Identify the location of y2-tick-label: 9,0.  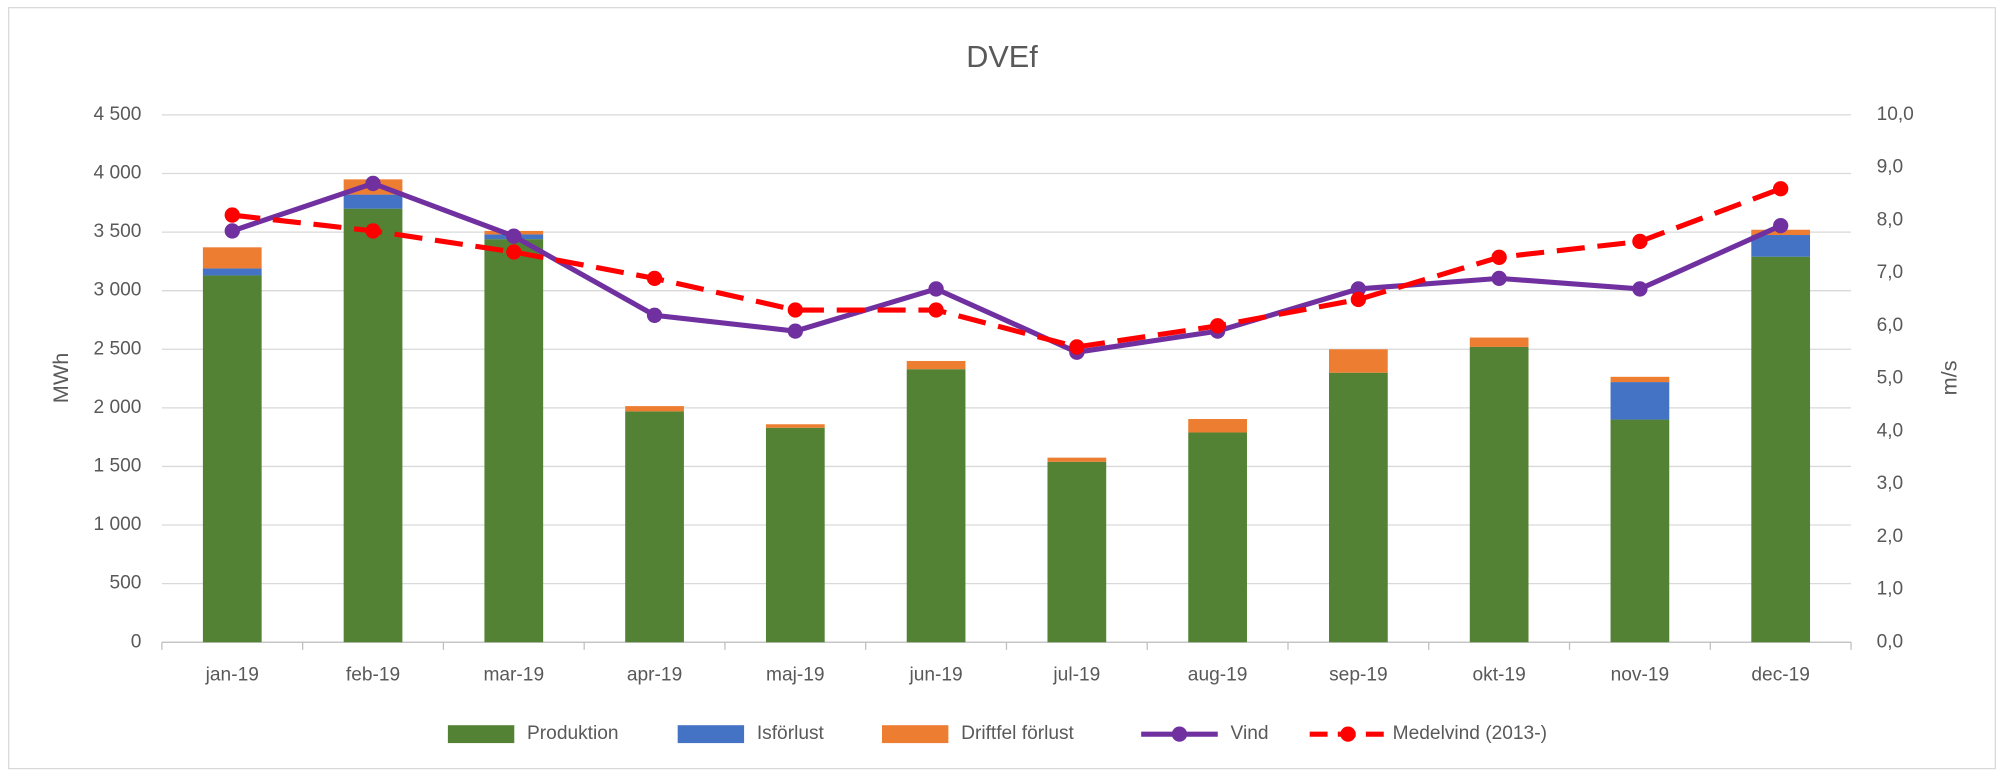
(1890, 167).